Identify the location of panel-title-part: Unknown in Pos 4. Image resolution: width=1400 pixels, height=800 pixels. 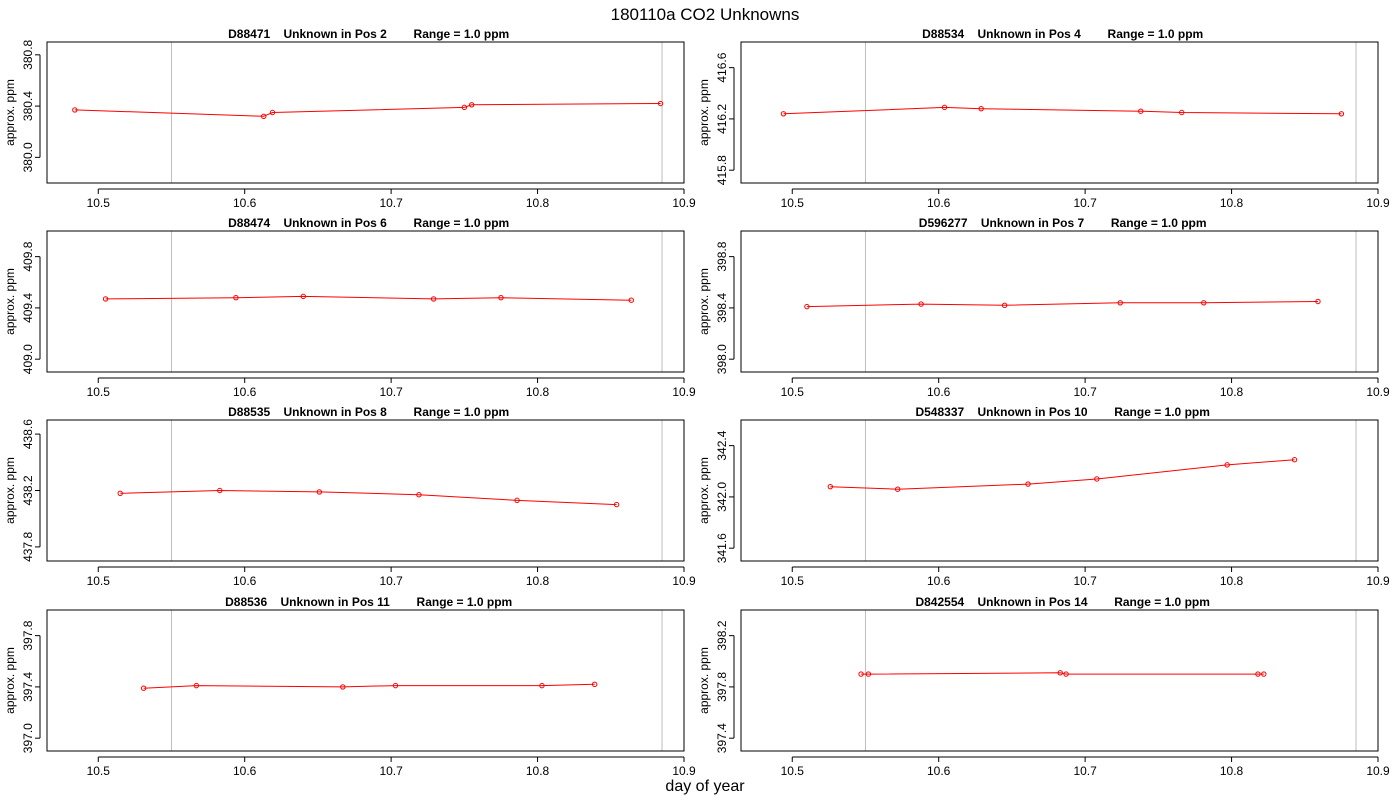
(1022, 34).